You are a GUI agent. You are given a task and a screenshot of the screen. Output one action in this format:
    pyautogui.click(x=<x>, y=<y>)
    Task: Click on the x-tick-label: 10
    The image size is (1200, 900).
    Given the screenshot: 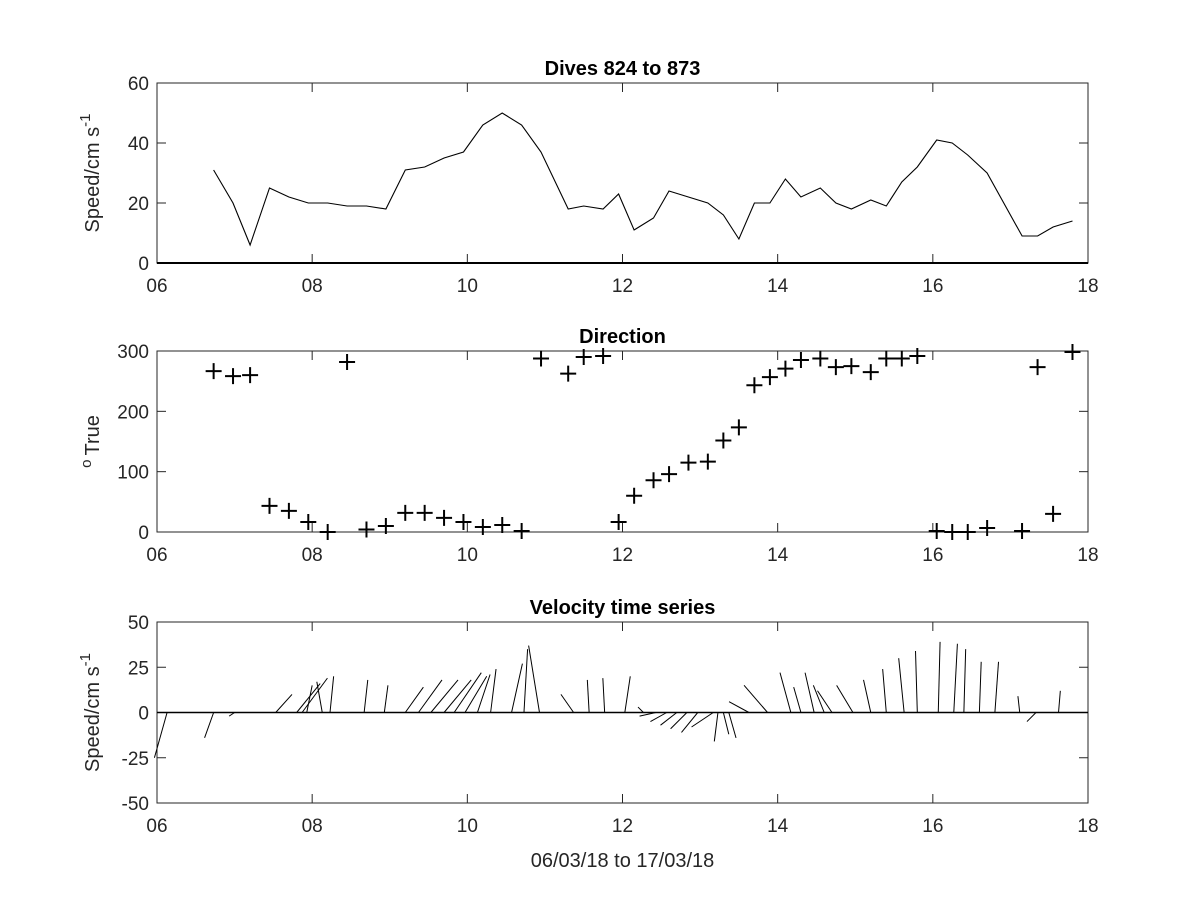 What is the action you would take?
    pyautogui.click(x=467, y=555)
    